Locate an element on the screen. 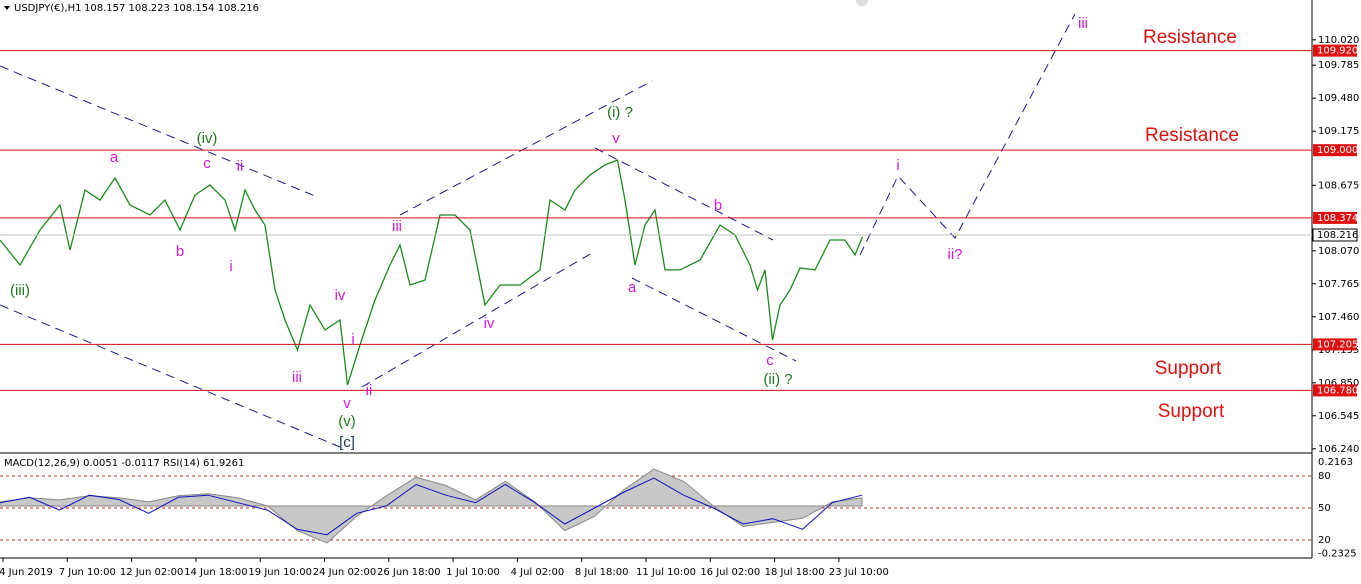 The height and width of the screenshot is (584, 1361). time-label: 12 Jun 02:00 is located at coordinates (152, 572).